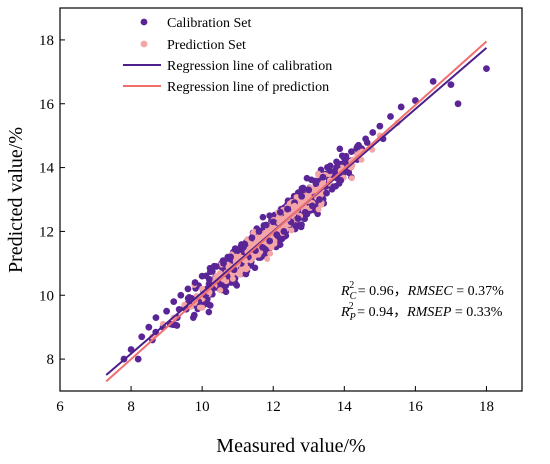 The width and height of the screenshot is (550, 464). What do you see at coordinates (351, 306) in the screenshot?
I see `r2p-superscript: 2` at bounding box center [351, 306].